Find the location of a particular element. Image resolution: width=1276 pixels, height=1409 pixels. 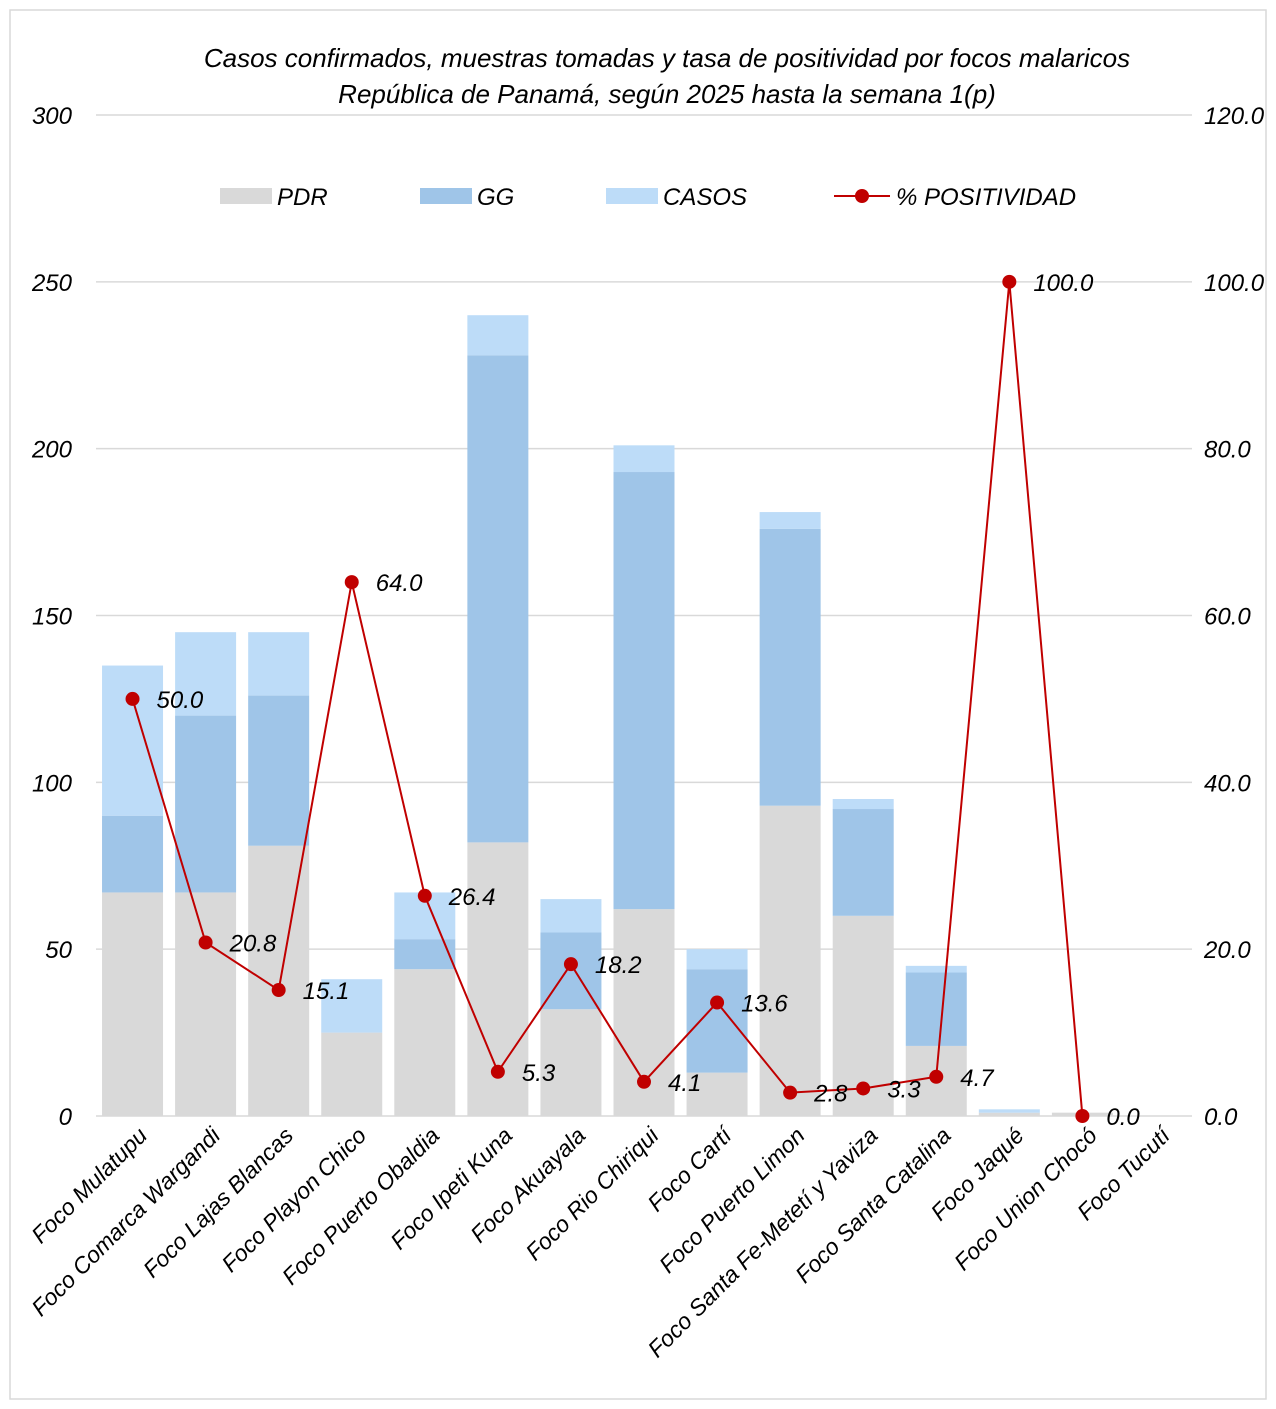

legend-label: % POSITIVIDAD is located at coordinates (986, 197).